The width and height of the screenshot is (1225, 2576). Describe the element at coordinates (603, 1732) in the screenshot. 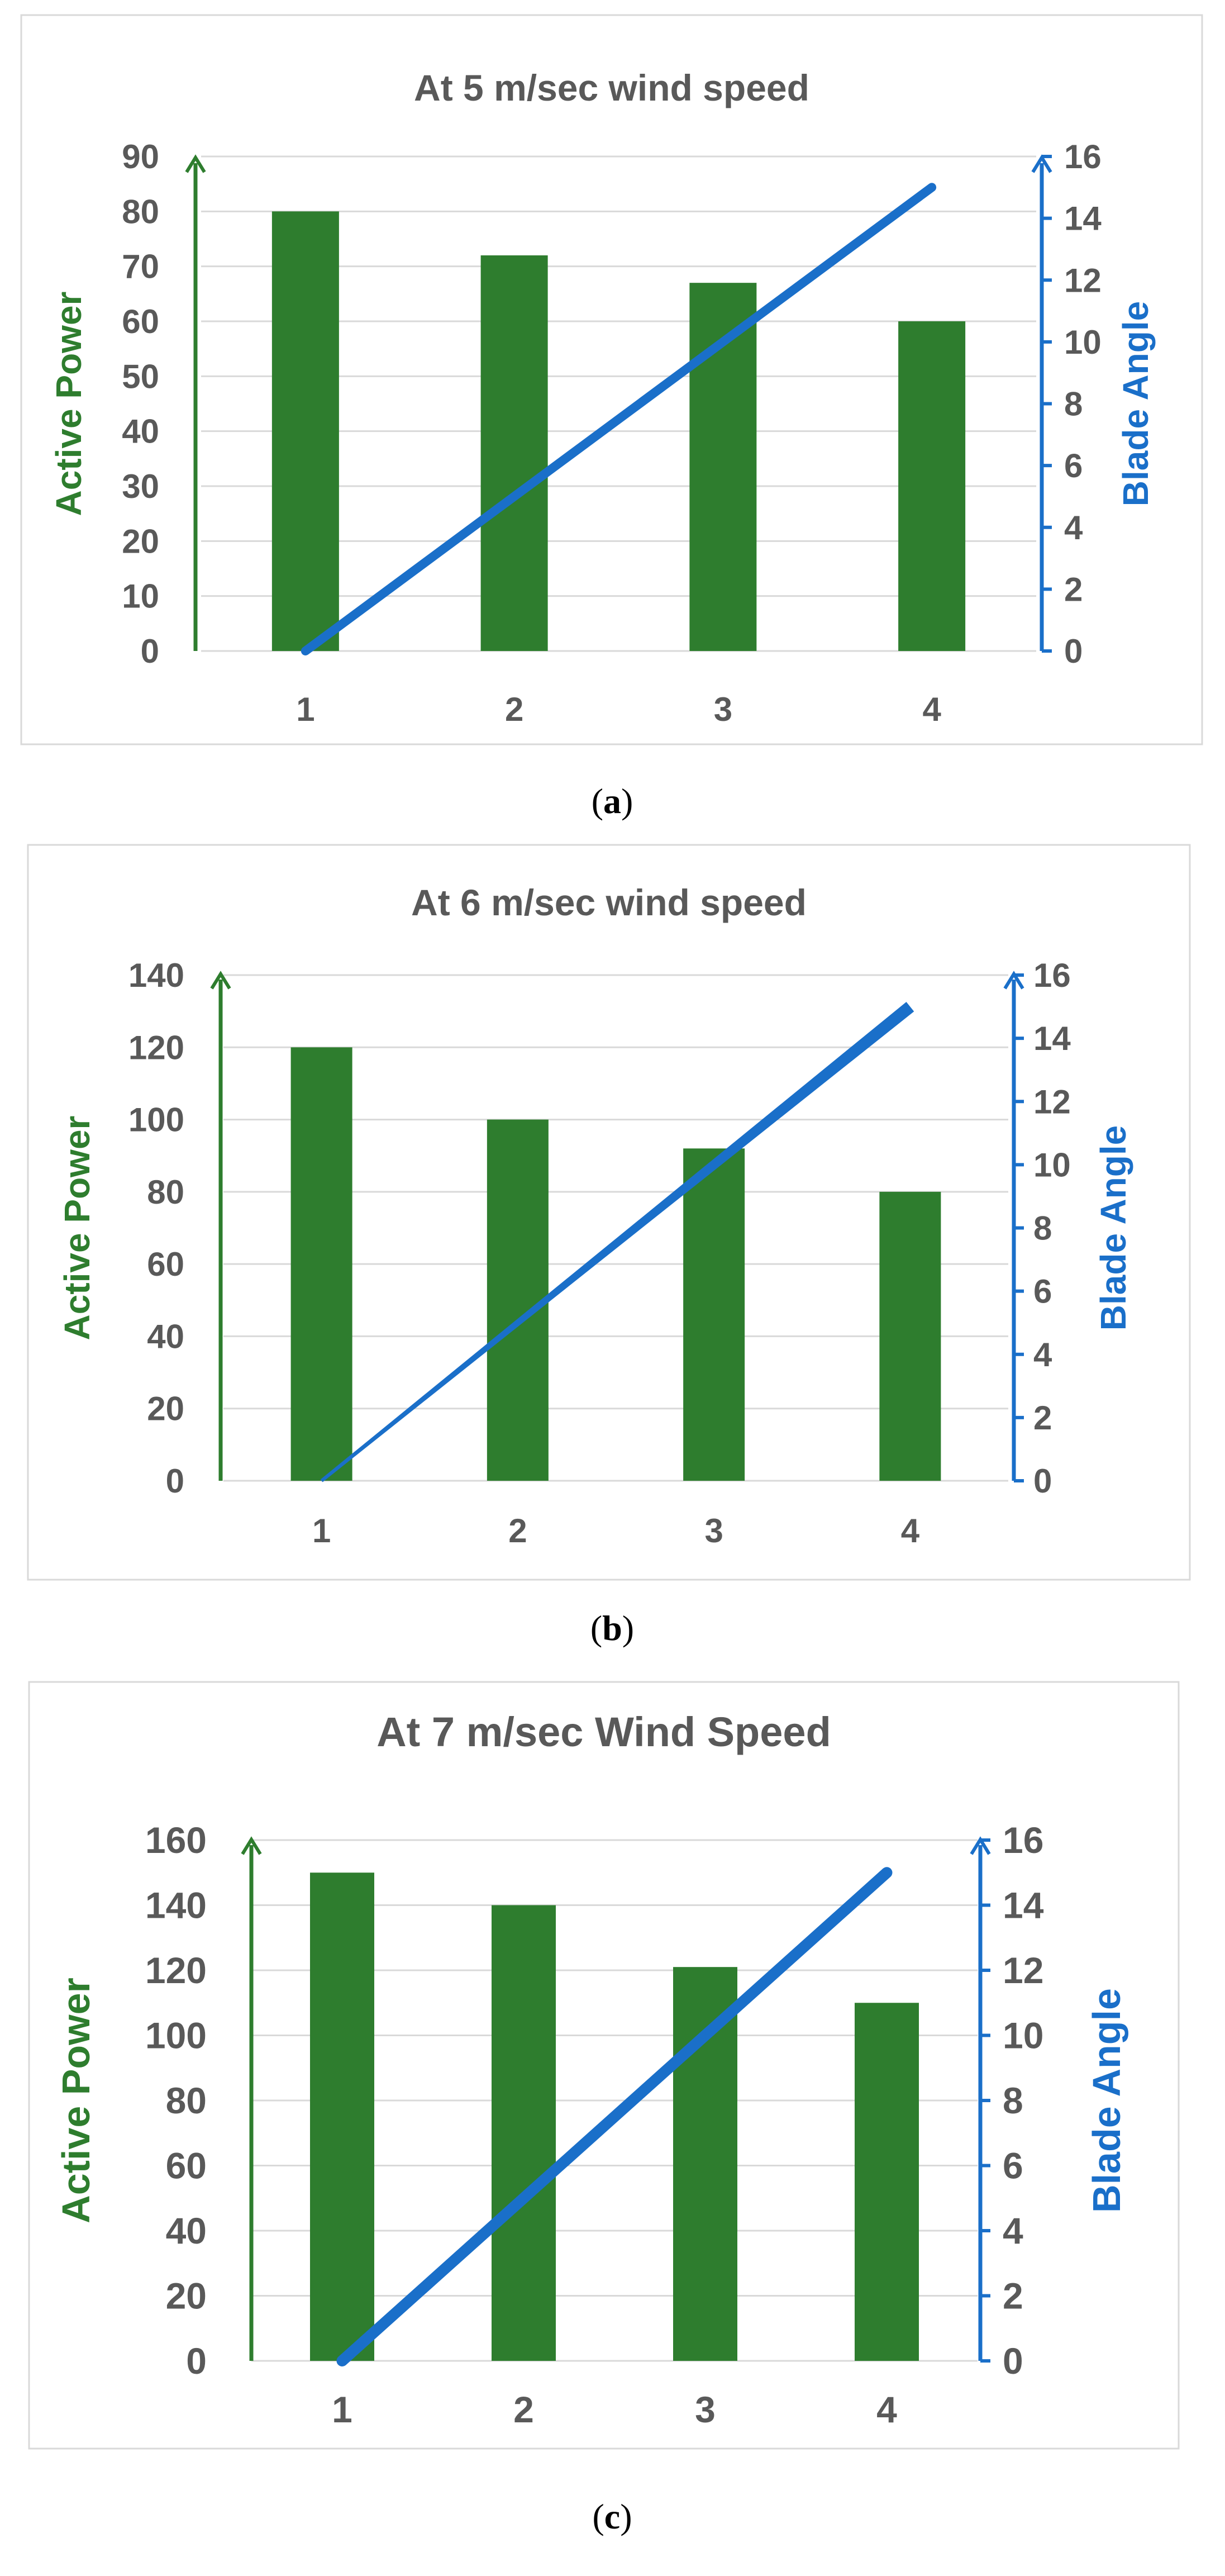

I see `chart-title: At 7 m/sec Wind Speed` at that location.